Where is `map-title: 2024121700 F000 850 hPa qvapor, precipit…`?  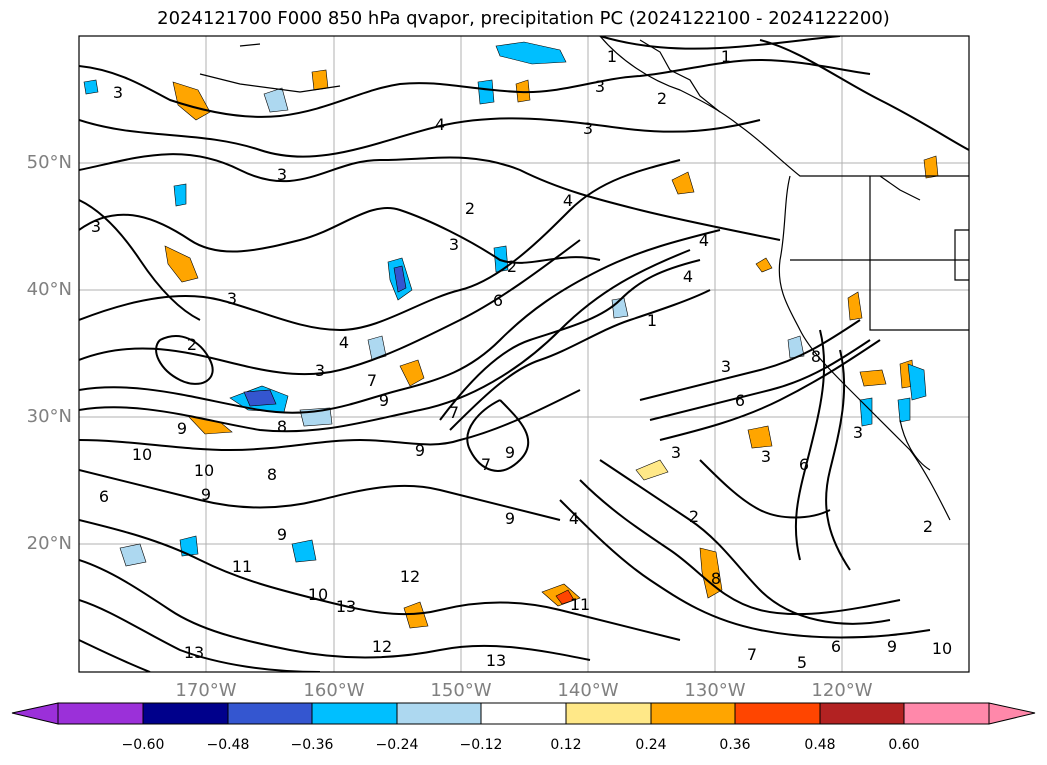 map-title: 2024121700 F000 850 hPa qvapor, precipit… is located at coordinates (523, 18).